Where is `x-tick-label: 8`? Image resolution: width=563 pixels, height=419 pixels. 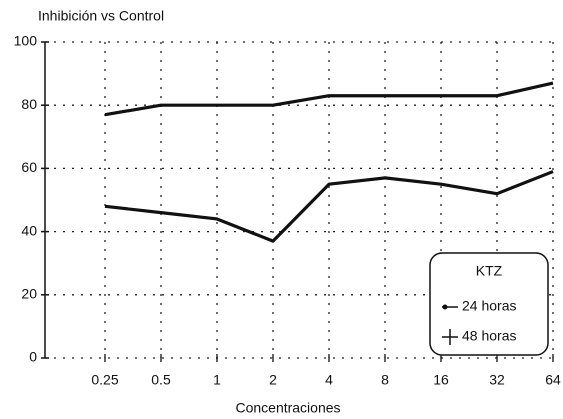 x-tick-label: 8 is located at coordinates (385, 380).